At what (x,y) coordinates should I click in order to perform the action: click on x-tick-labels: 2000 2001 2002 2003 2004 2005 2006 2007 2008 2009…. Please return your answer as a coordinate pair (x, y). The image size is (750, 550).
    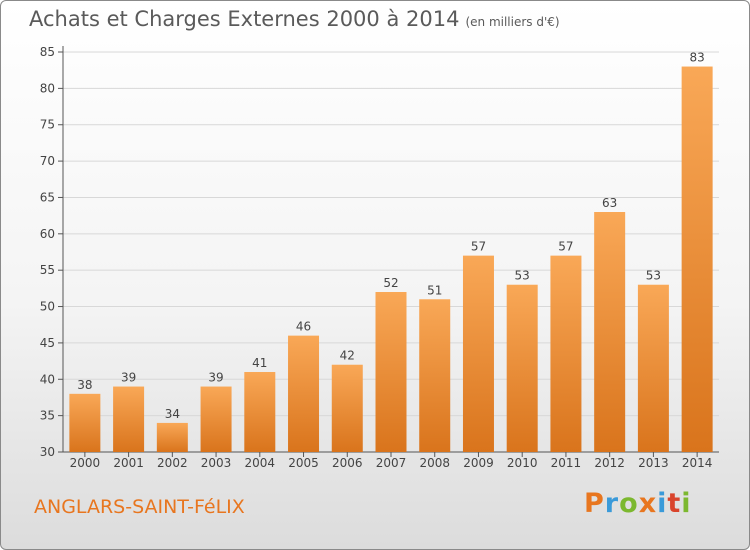
    Looking at the image, I should click on (391, 463).